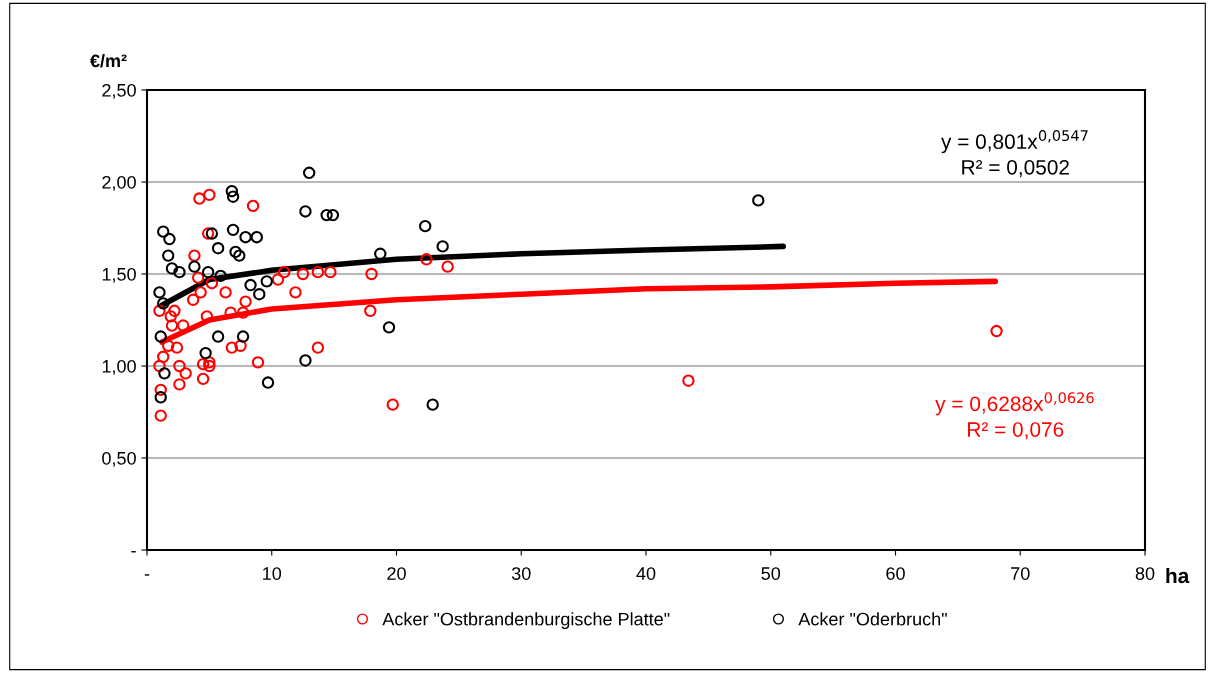 The width and height of the screenshot is (1215, 673). I want to click on annotation: y = 0,6288x$^{0,0626}$ R² = 0,076, so click(1014, 416).